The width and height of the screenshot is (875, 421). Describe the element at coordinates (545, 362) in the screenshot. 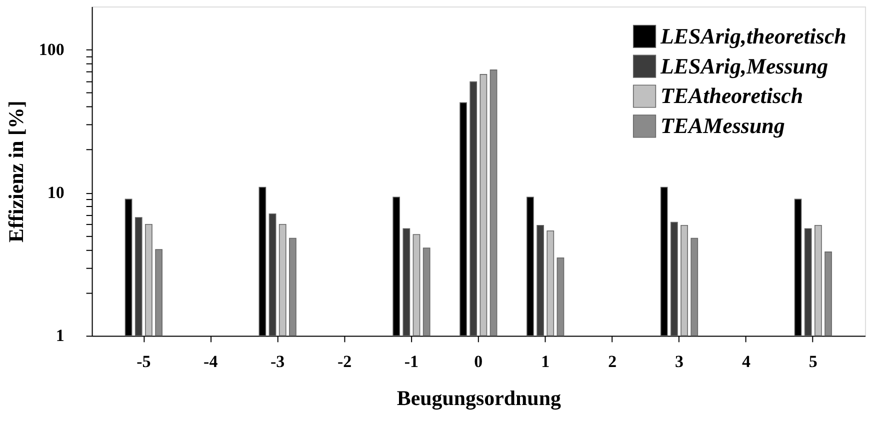

I see `x-tick-label: 1` at that location.